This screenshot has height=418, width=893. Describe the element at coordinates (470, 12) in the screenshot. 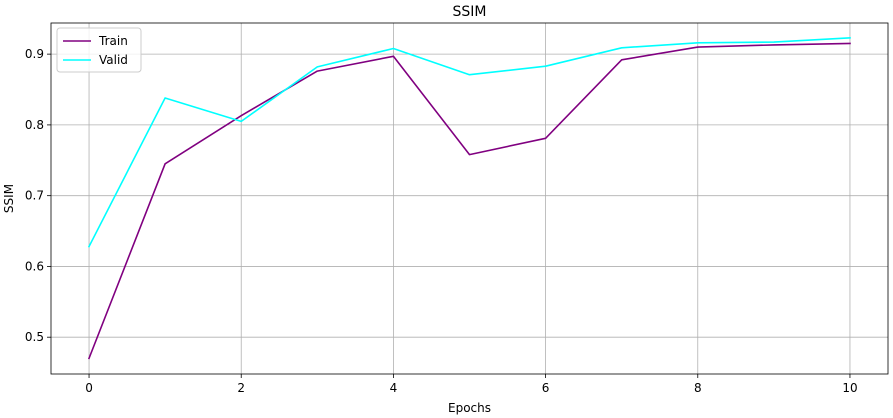

I see `chart-title: SSIM` at that location.